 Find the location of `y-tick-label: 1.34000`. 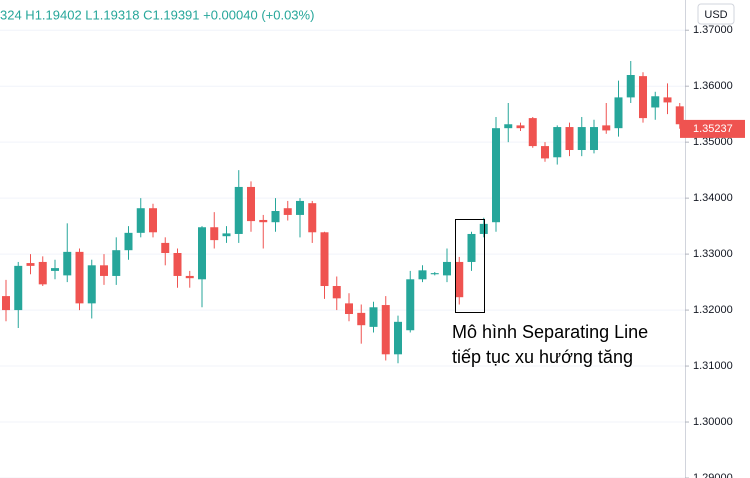

y-tick-label: 1.34000 is located at coordinates (713, 198).